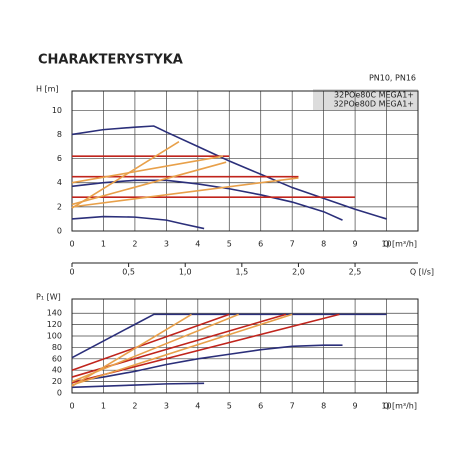  Describe the element at coordinates (59, 158) in the screenshot. I see `y-tick-label: 6` at that location.